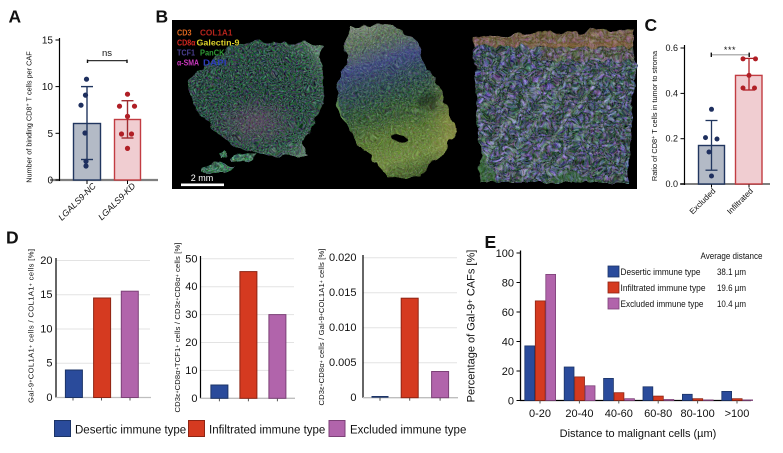  Describe the element at coordinates (540, 414) in the screenshot. I see `svg-text: 0-20` at that location.